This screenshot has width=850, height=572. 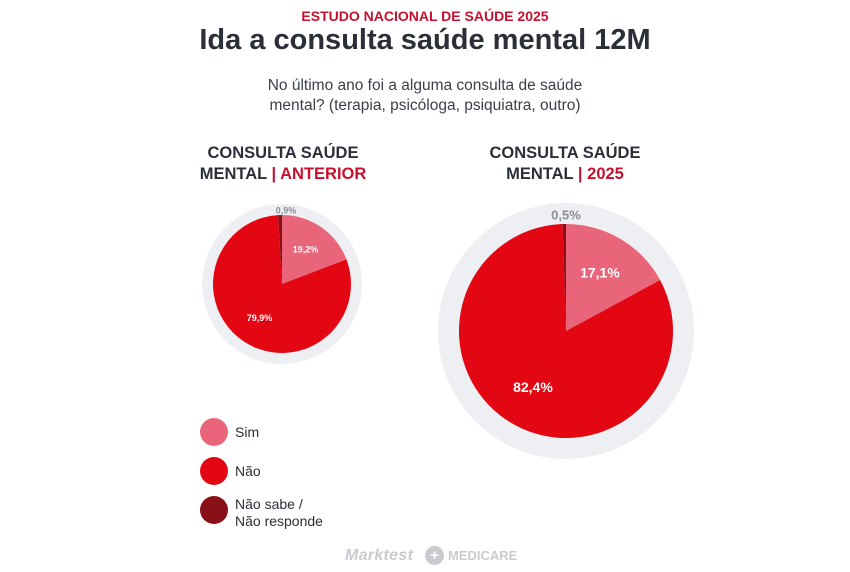 I want to click on legend-swatch-nao, so click(x=214, y=471).